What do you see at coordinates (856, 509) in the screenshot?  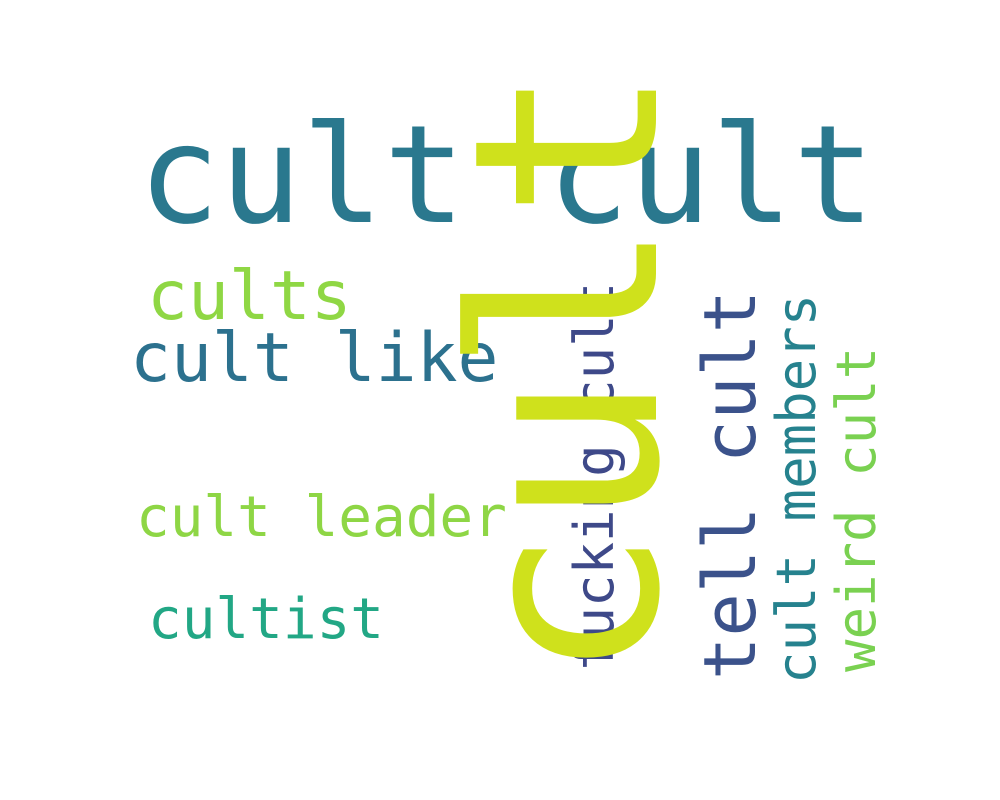 I see `word-weird-cult: weird cult` at bounding box center [856, 509].